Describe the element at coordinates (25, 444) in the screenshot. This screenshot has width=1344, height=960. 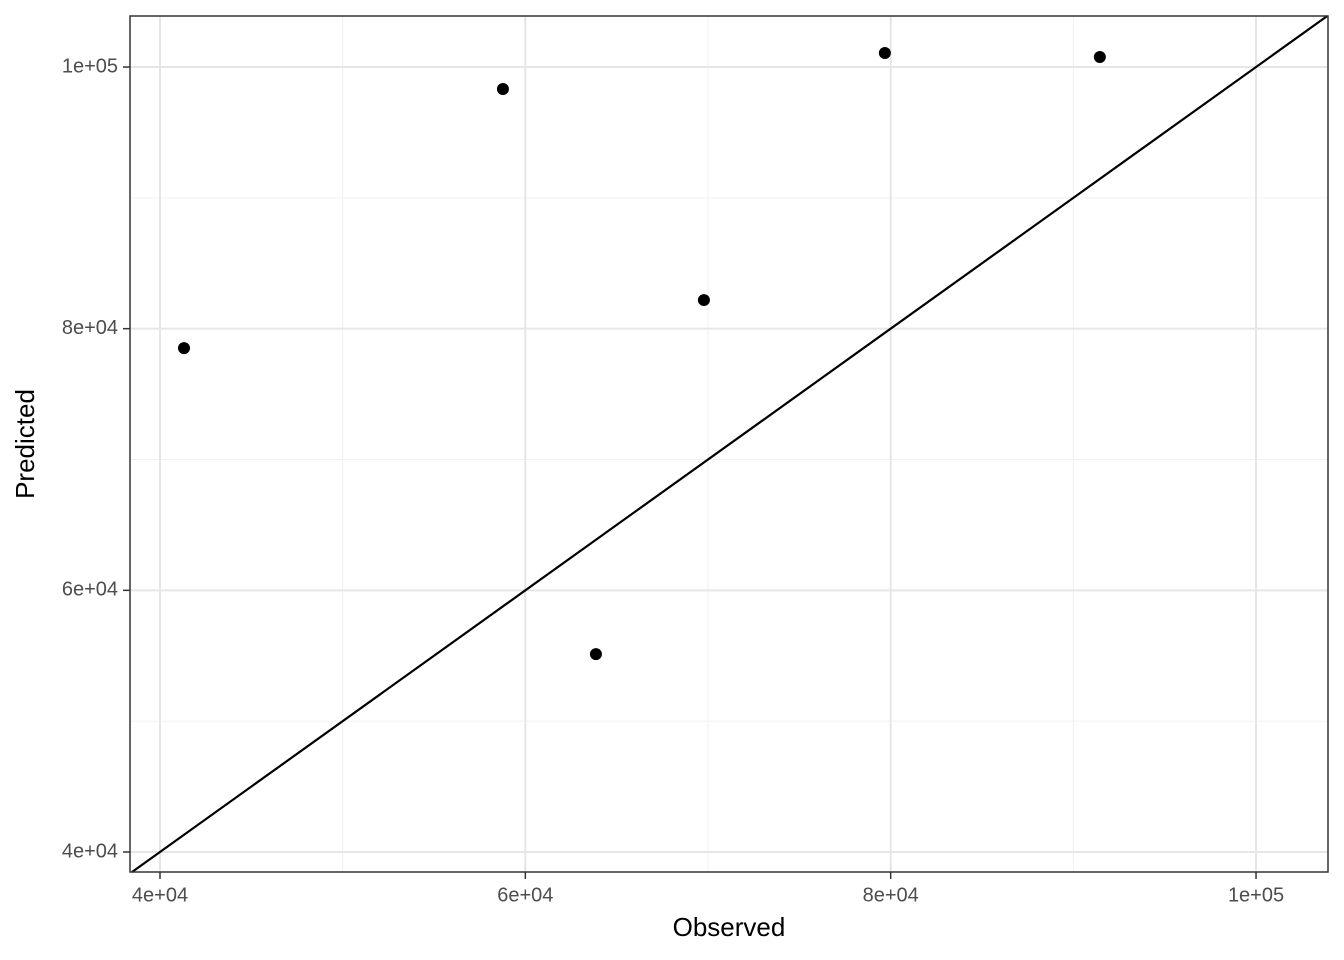
I see `y-axis-title: Predicted` at that location.